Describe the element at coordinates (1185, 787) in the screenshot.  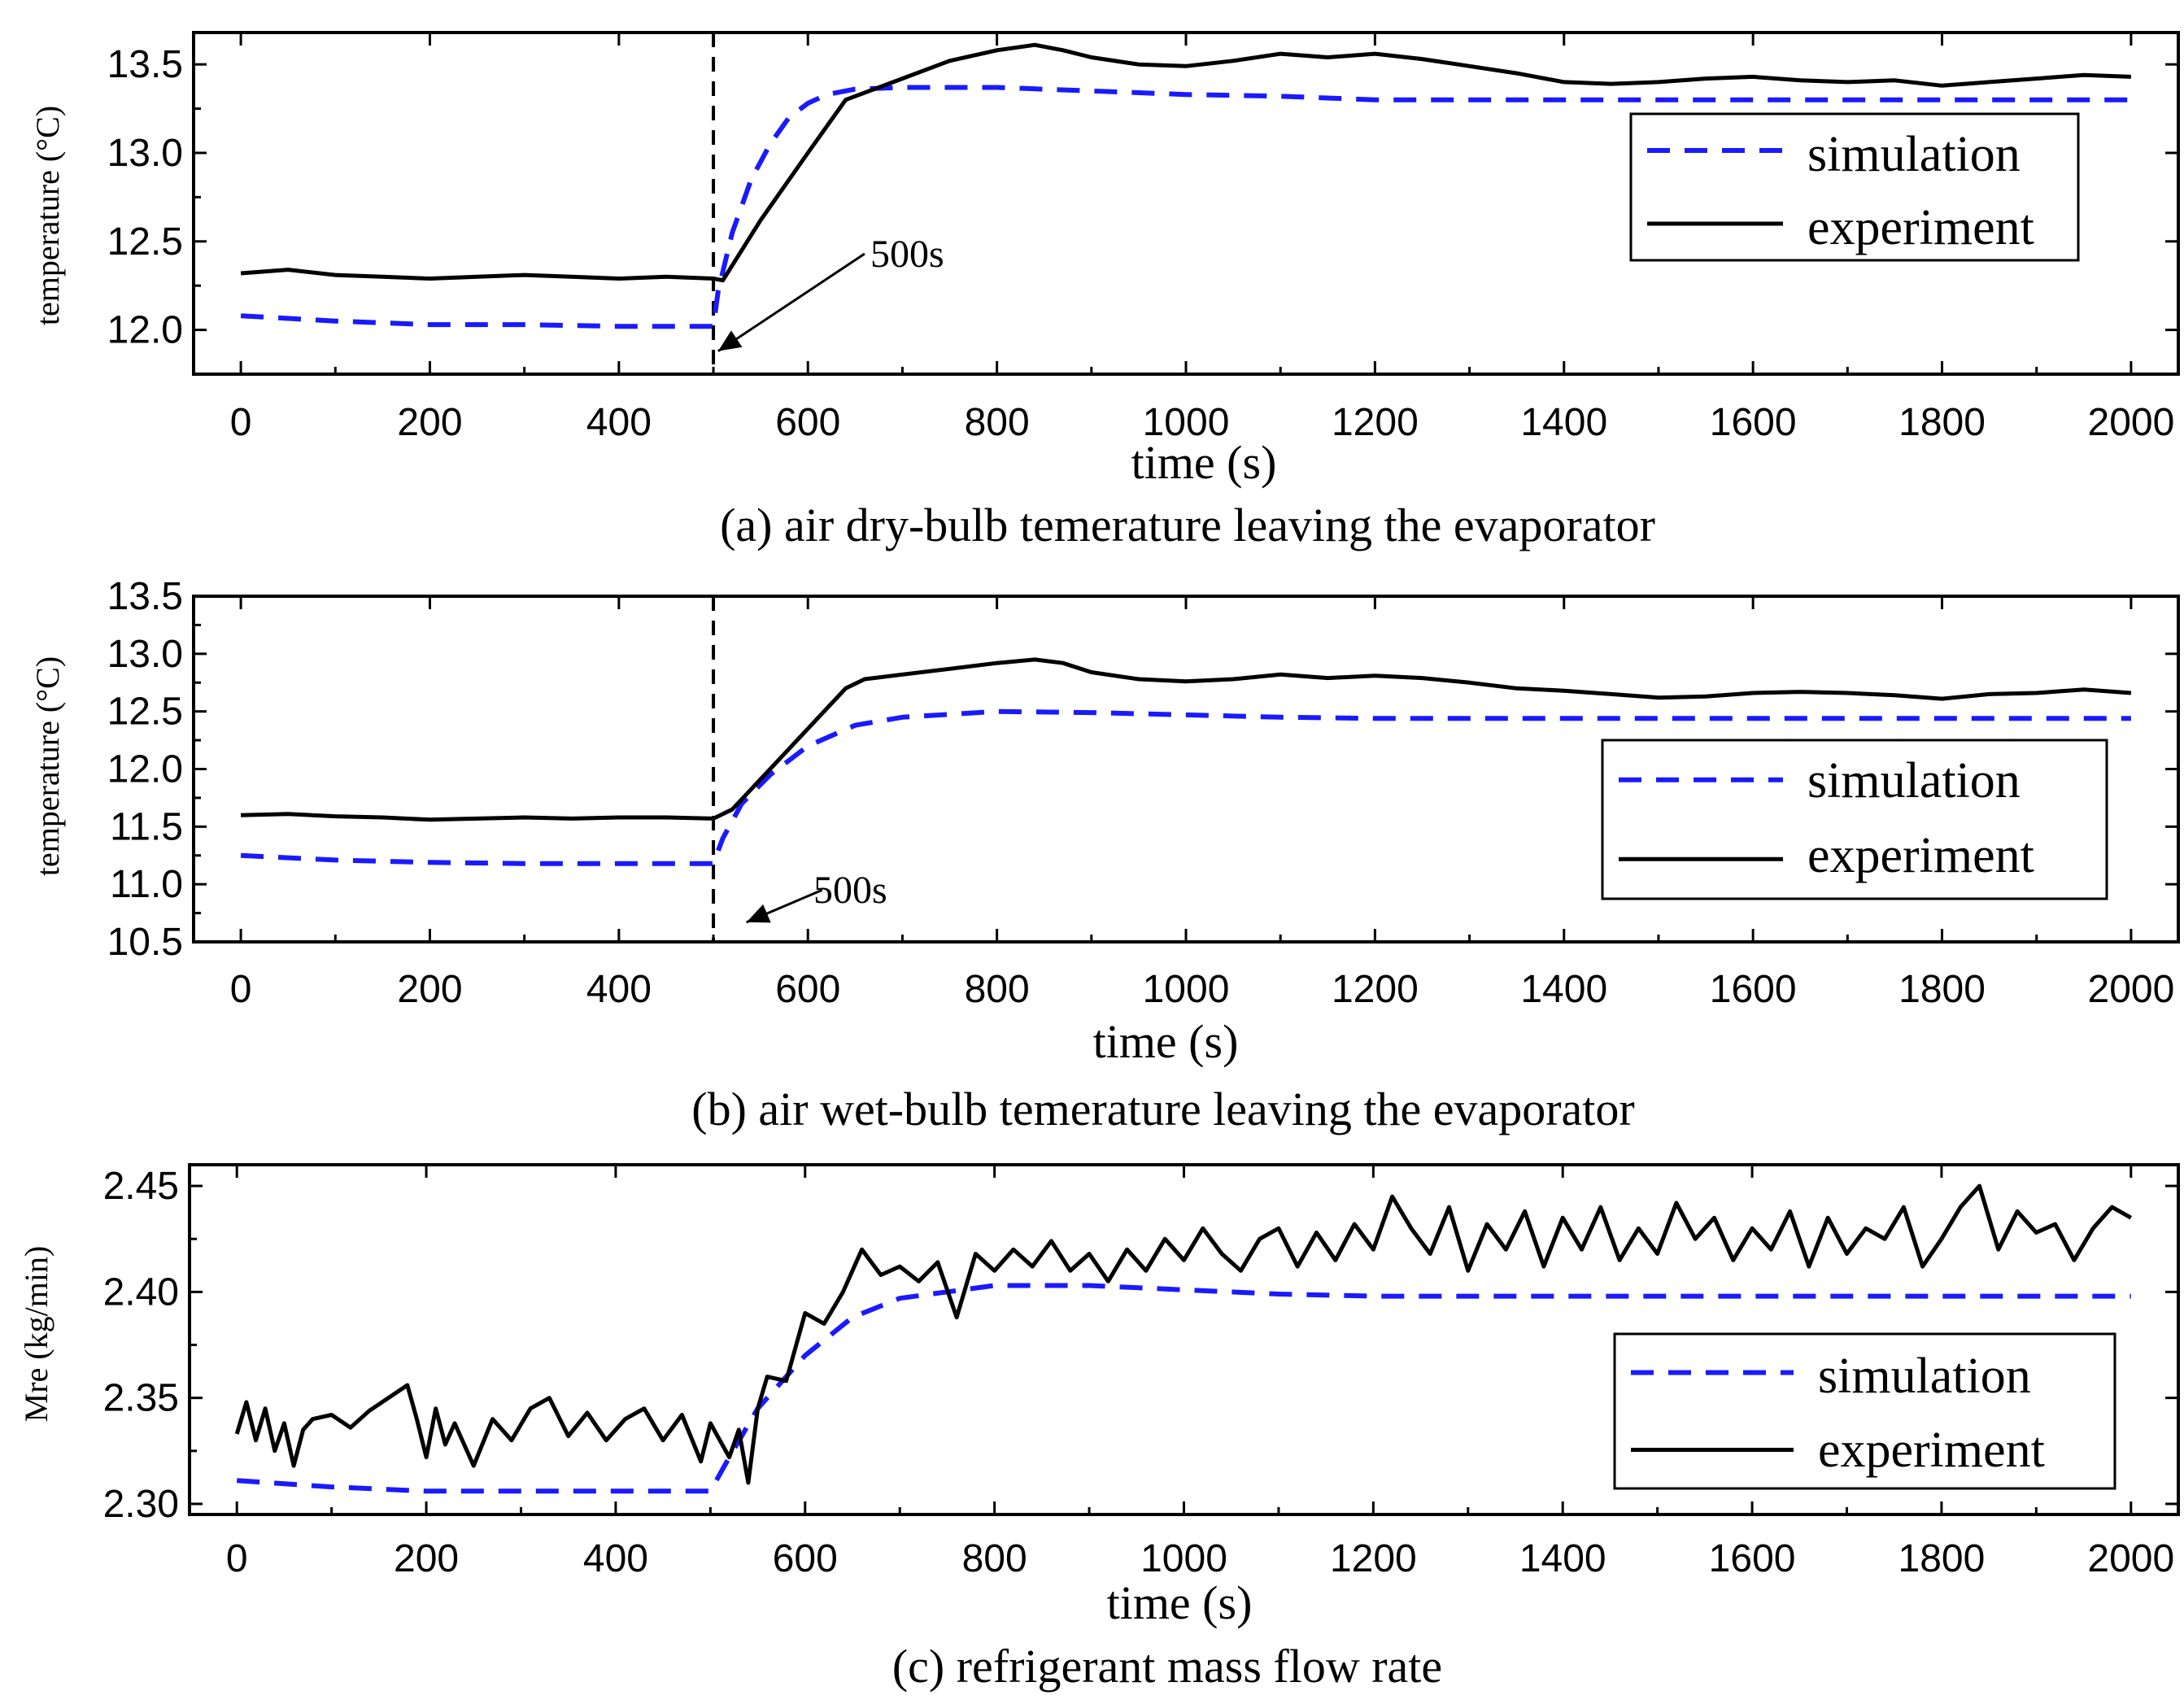
I see `panel-b-series-simulation` at that location.